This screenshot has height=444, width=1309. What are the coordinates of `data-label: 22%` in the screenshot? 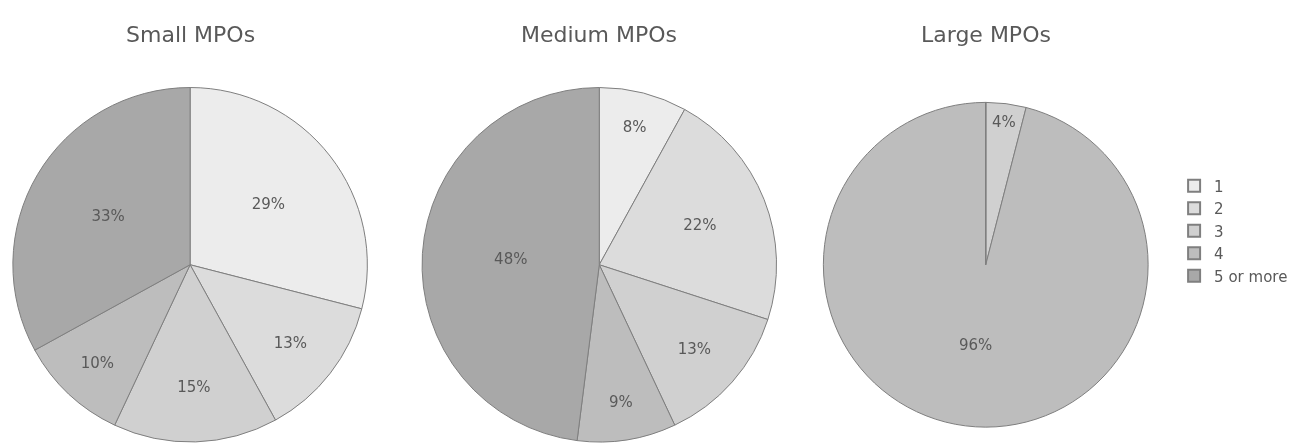 It's located at (700, 224).